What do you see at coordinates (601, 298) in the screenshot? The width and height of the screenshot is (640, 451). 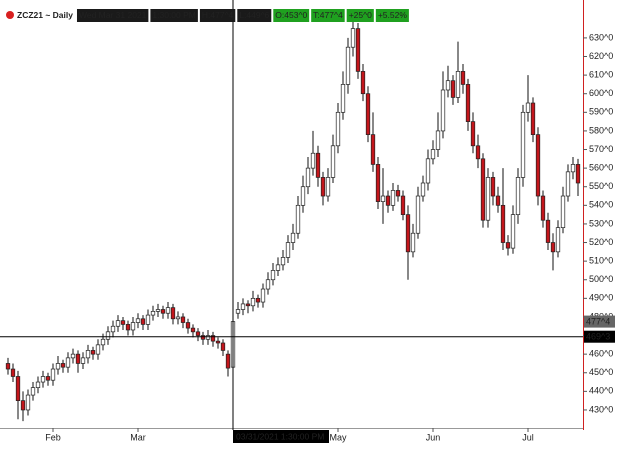 I see `y-tick-label: 490^0` at bounding box center [601, 298].